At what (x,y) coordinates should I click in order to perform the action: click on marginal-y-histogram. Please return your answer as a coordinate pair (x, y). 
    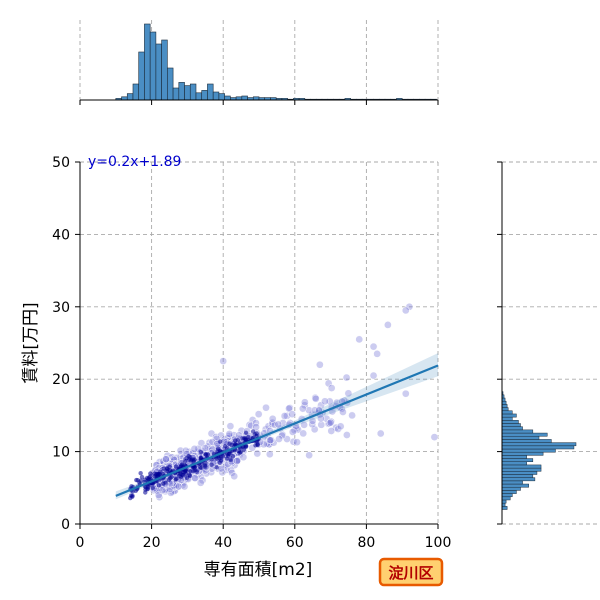
    Looking at the image, I should click on (547, 343).